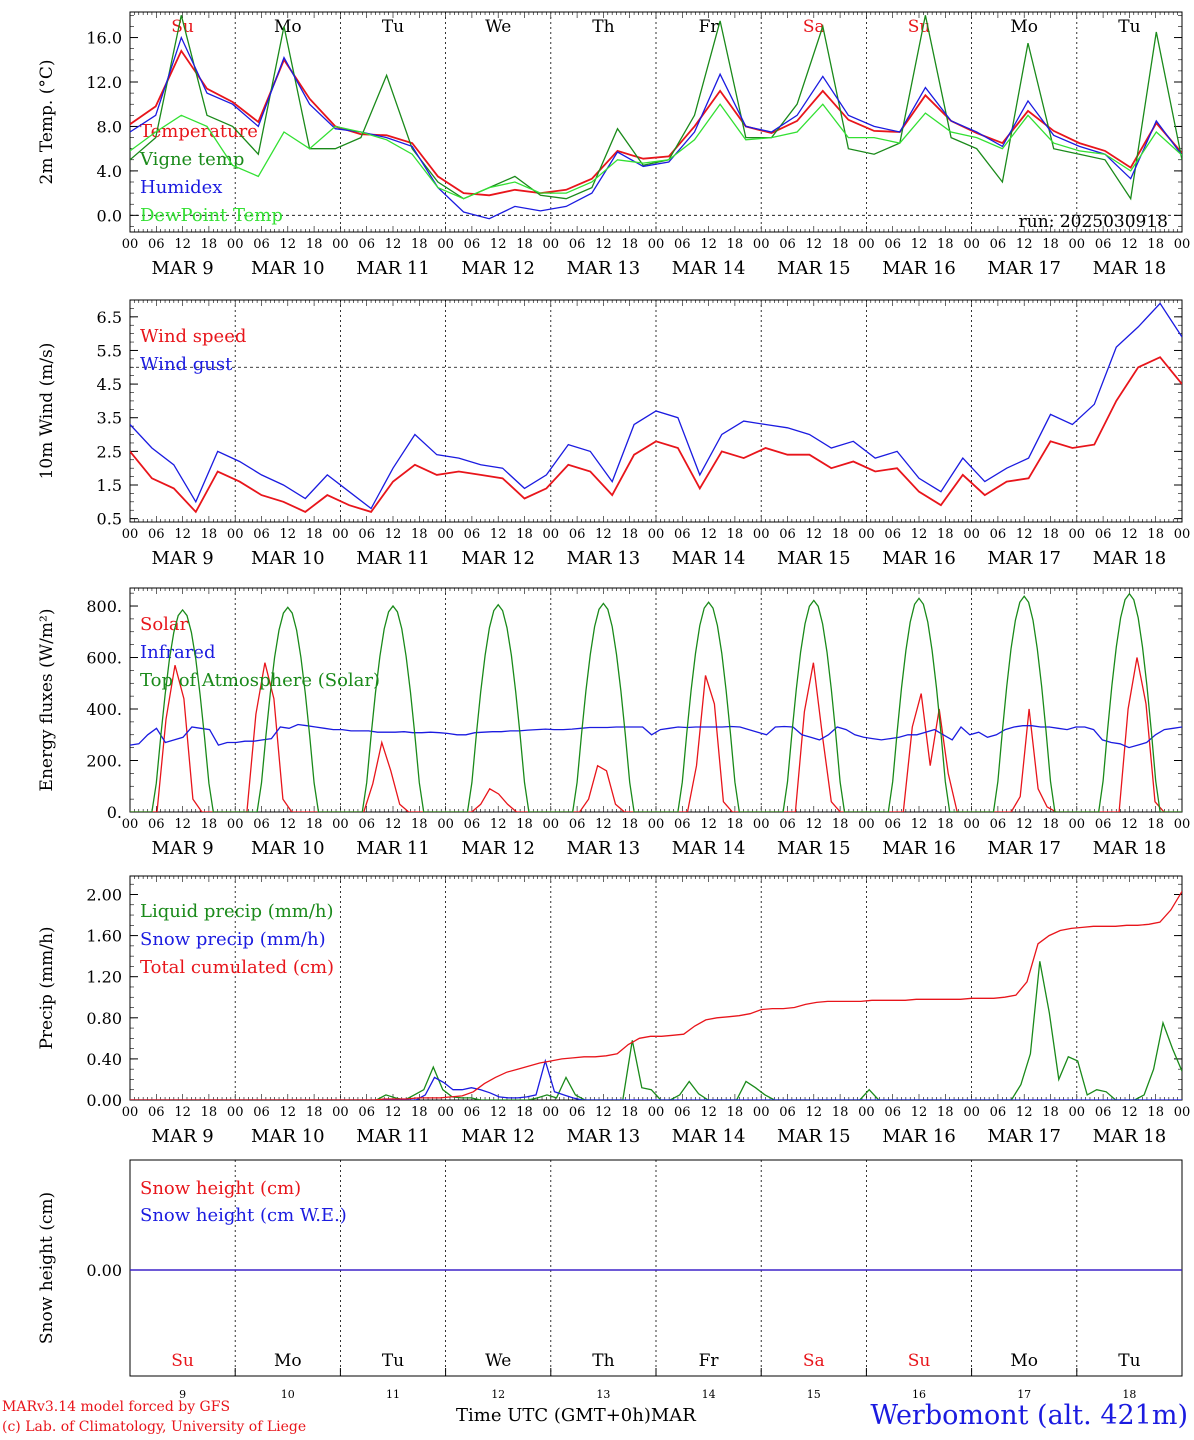 The image size is (1194, 1440). I want to click on month-label: MAR, so click(673, 1415).